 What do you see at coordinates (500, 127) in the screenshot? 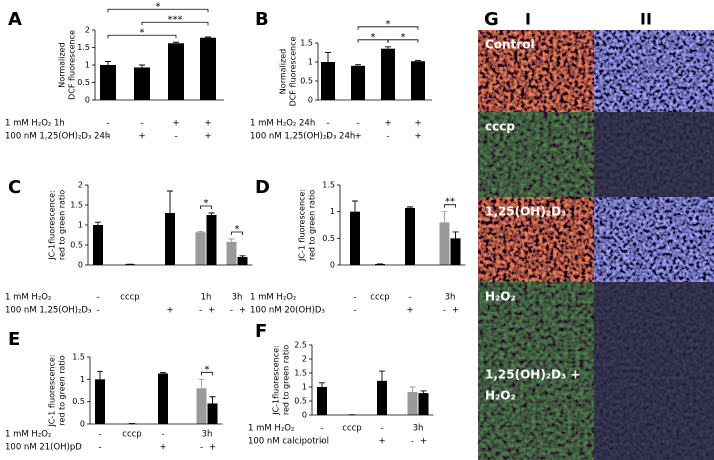
I see `micrograph-label: cccp` at bounding box center [500, 127].